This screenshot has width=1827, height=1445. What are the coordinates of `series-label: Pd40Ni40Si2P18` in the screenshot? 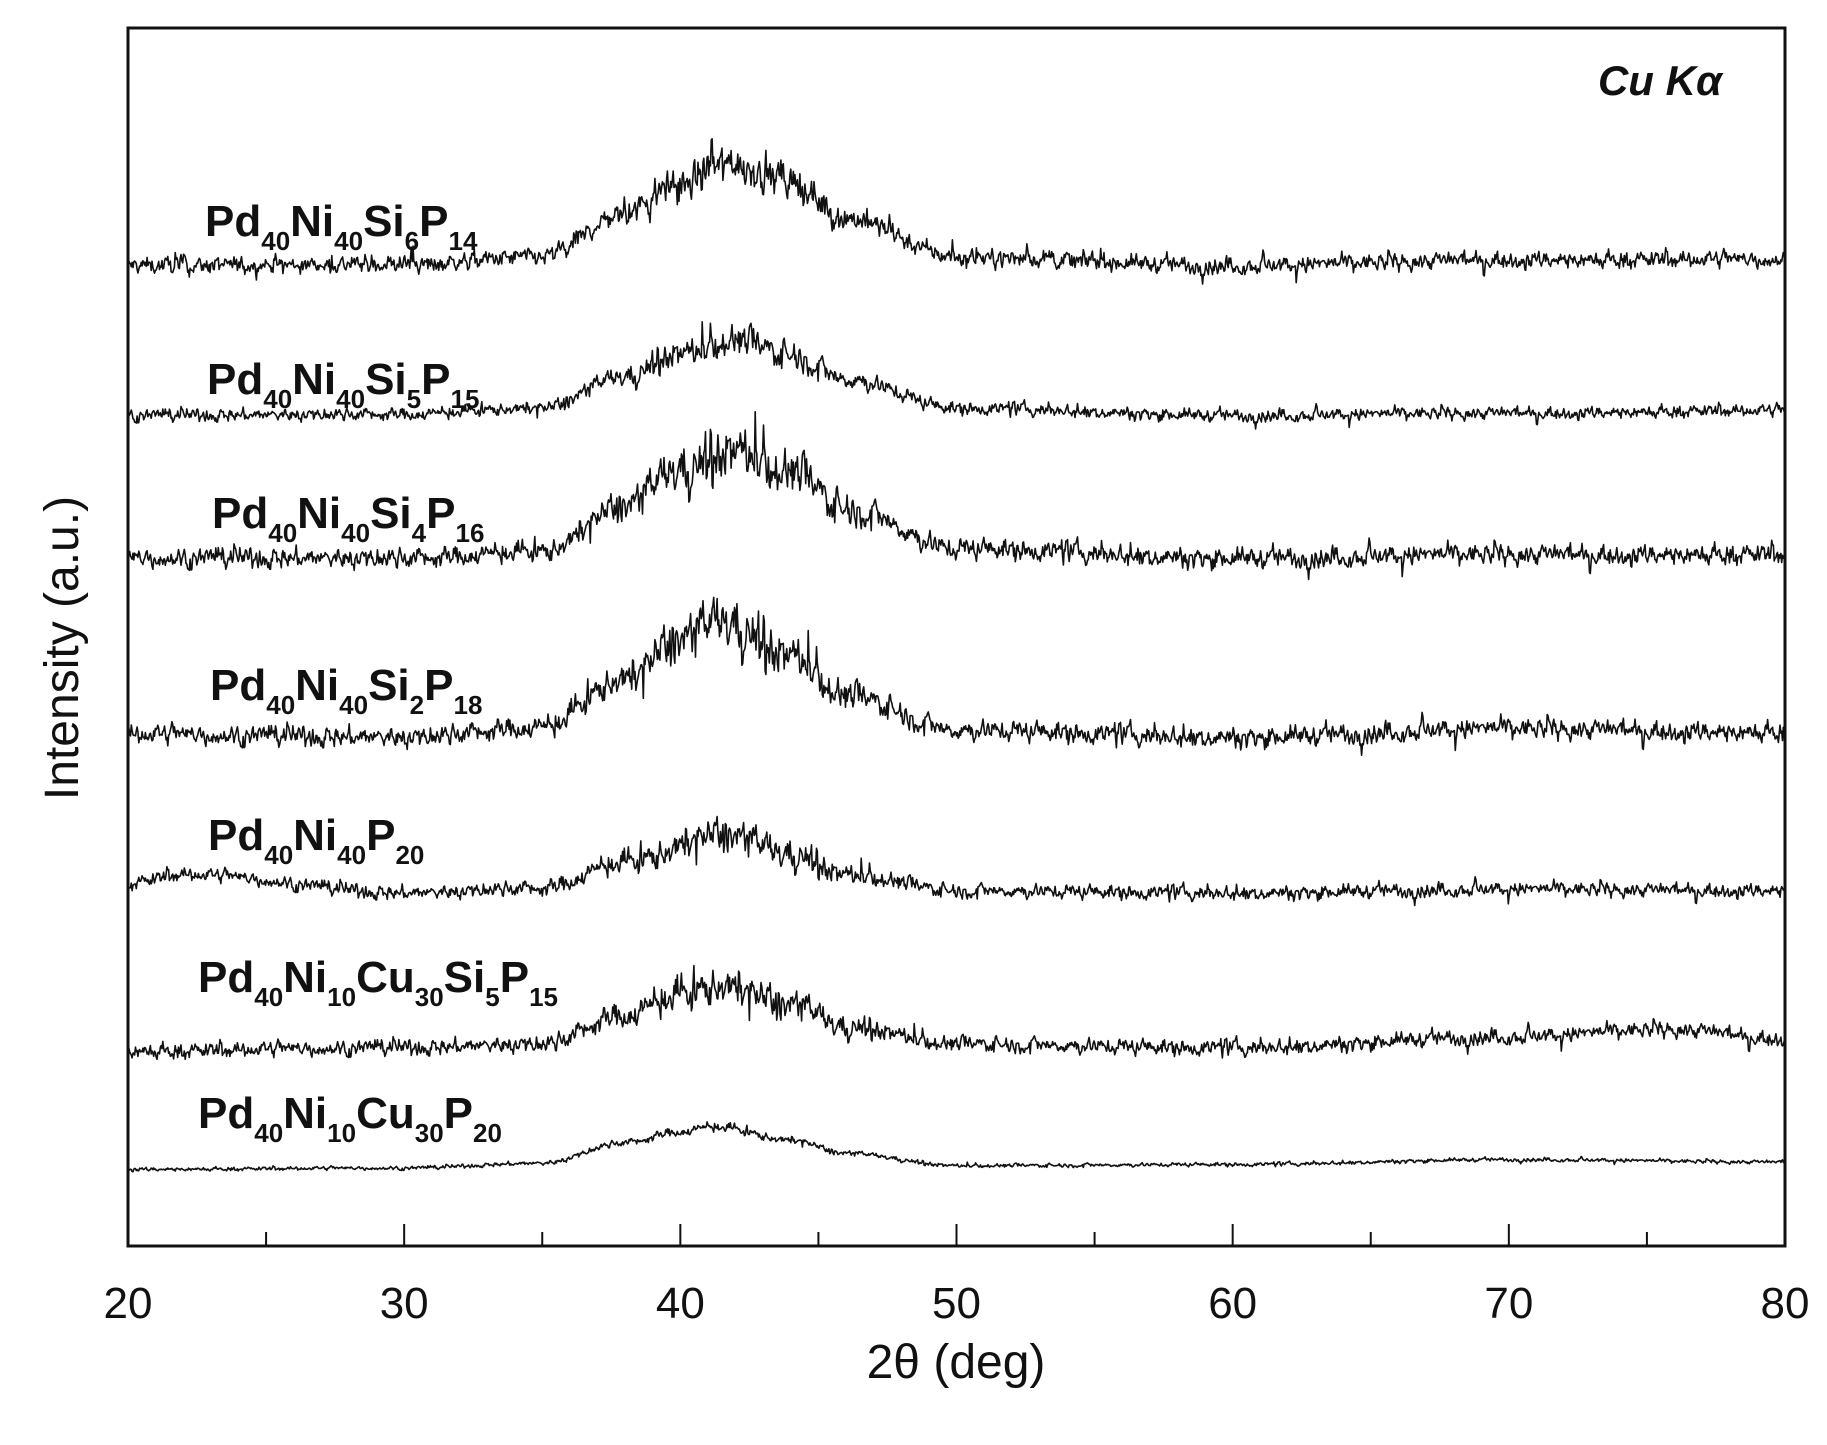 It's located at (346, 690).